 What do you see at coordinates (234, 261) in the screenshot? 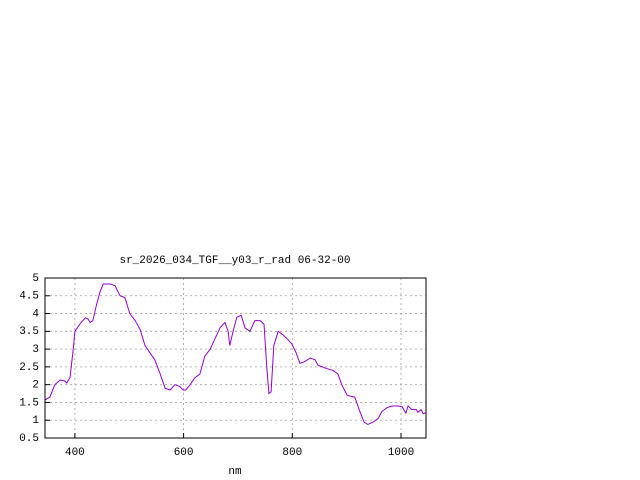
I see `chart-title: sr_2026_034_TGF__y03_r_rad 06-32-00` at bounding box center [234, 261].